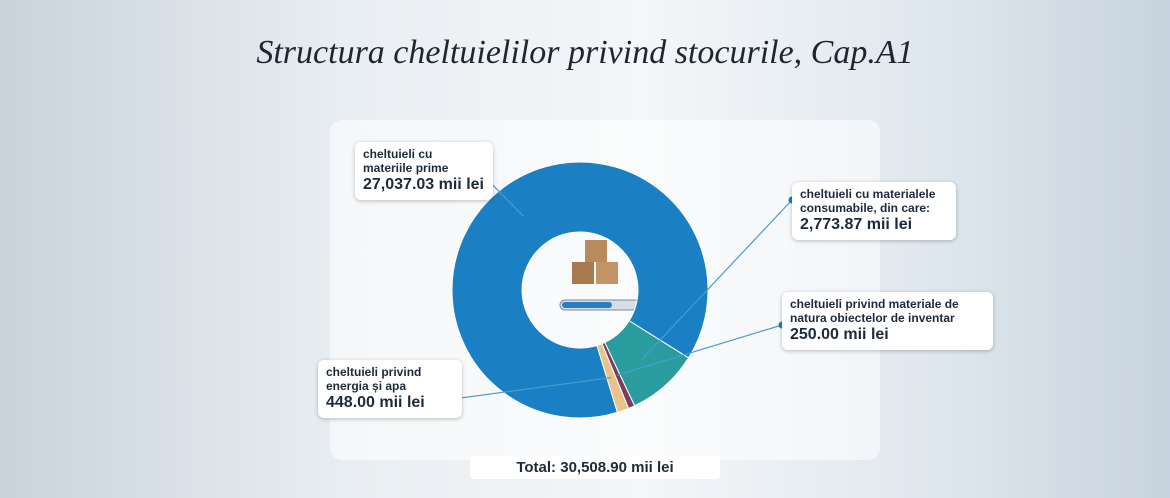  I want to click on value-label: 27,037.03 mii lei, so click(423, 184).